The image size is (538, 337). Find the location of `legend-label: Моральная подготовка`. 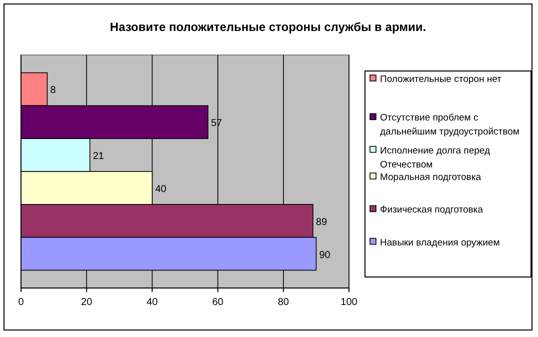

legend-label: Моральная подготовка is located at coordinates (431, 177).